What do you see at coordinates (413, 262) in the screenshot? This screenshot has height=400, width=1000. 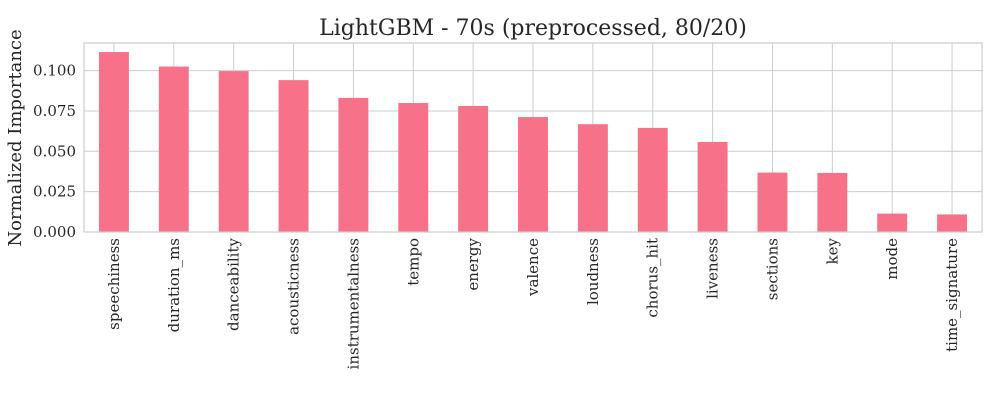 I see `x-tick-label: tempo` at bounding box center [413, 262].